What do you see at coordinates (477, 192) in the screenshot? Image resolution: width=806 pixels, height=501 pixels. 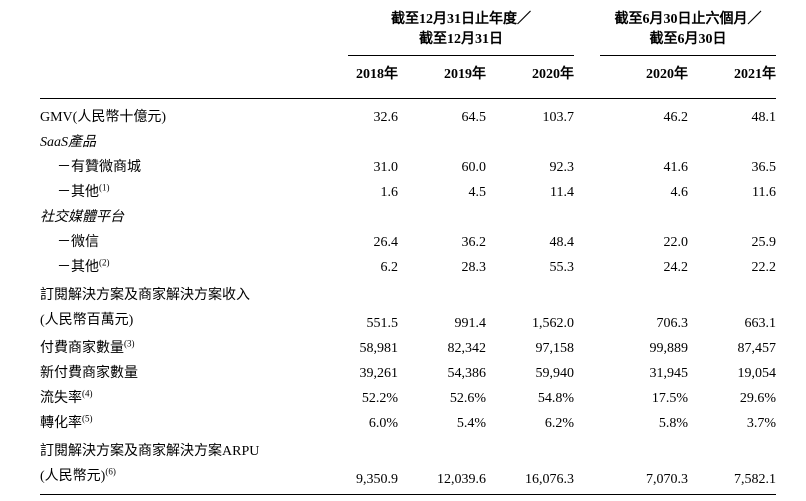 I see `cell-value: 4.5` at bounding box center [477, 192].